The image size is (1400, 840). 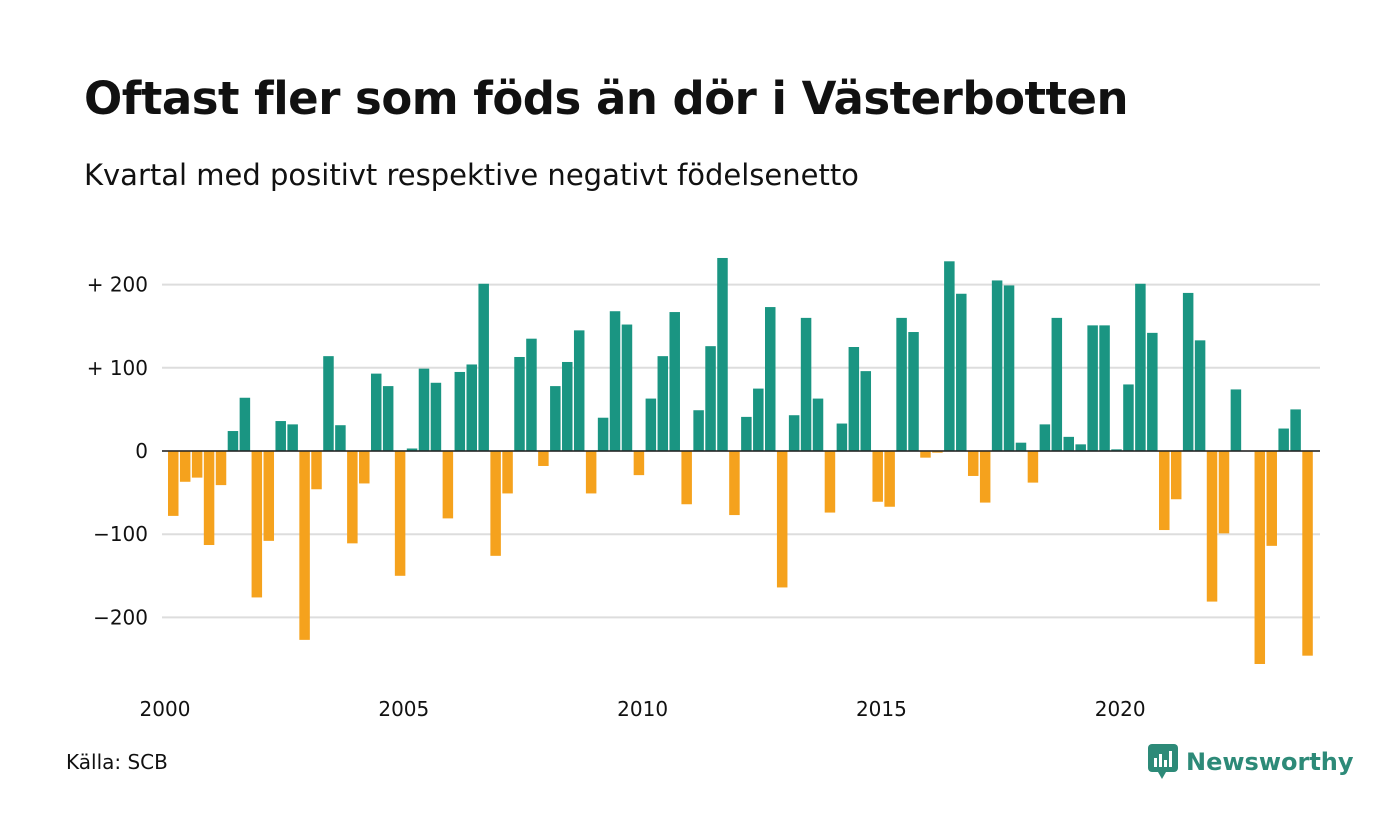 I want to click on x-tick-label: 2005, so click(x=403, y=709).